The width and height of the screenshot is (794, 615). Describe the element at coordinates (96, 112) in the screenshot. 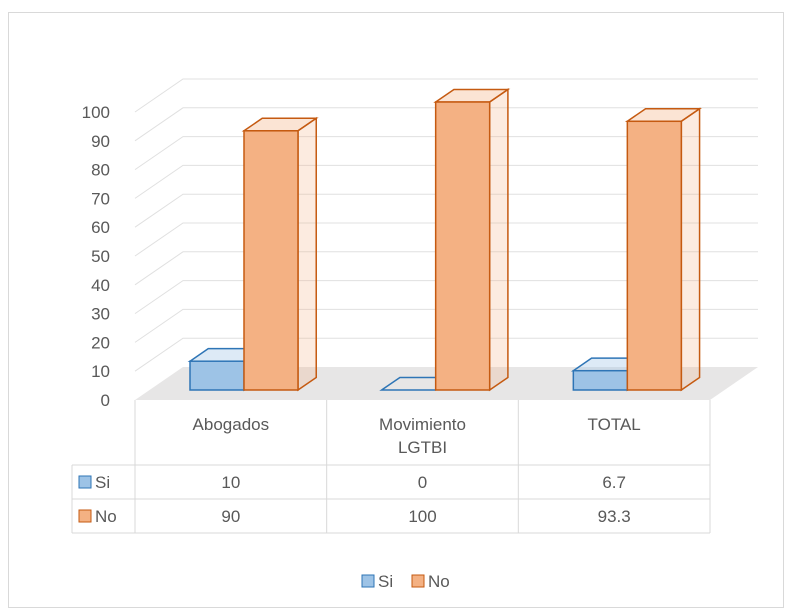

I see `y-tick-label: 100` at that location.